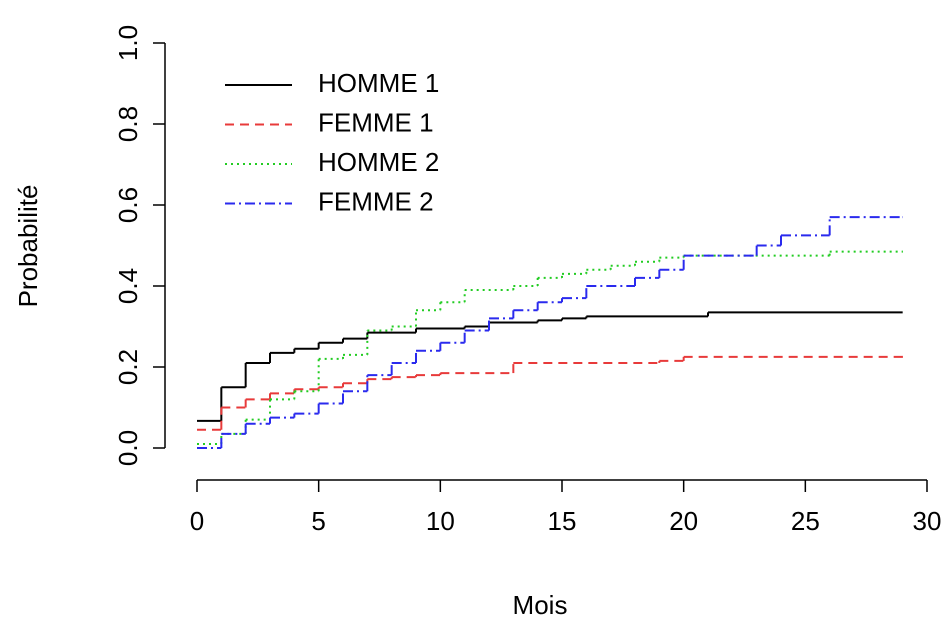 The width and height of the screenshot is (946, 622). What do you see at coordinates (128, 43) in the screenshot?
I see `y-tick-label: 1.0` at bounding box center [128, 43].